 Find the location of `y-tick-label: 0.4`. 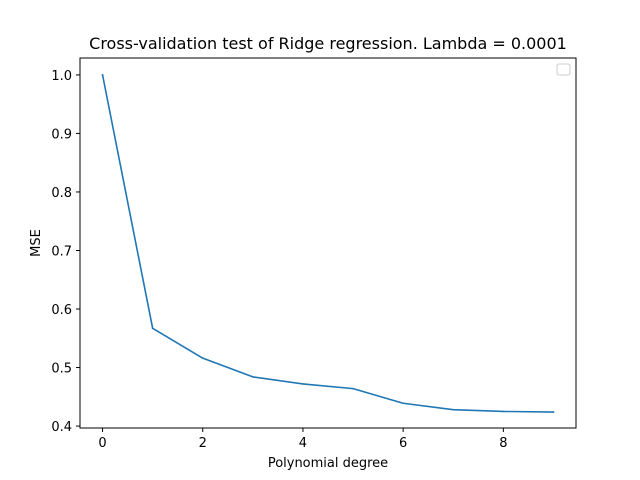

y-tick-label: 0.4 is located at coordinates (61, 427).